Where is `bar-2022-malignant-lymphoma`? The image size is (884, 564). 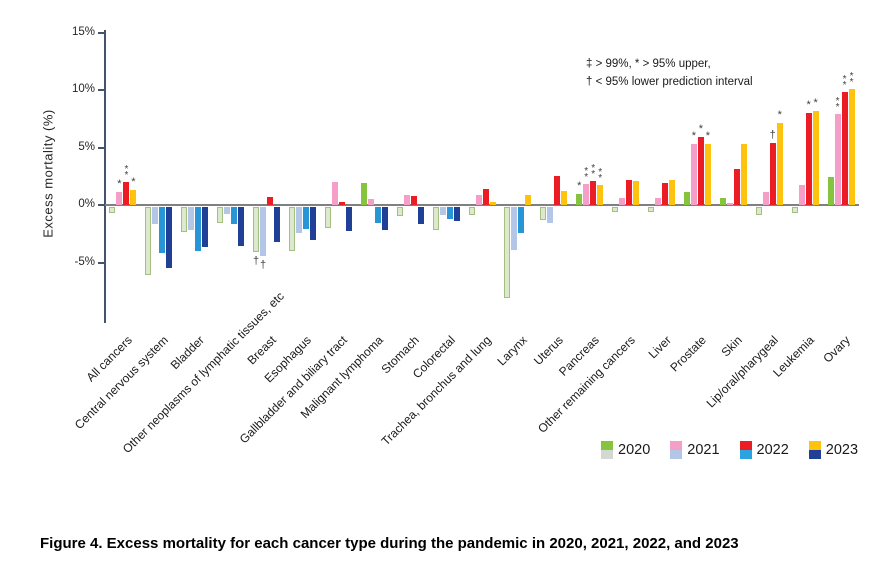
bar-2022-malignant-lymphoma is located at coordinates (377, 215).